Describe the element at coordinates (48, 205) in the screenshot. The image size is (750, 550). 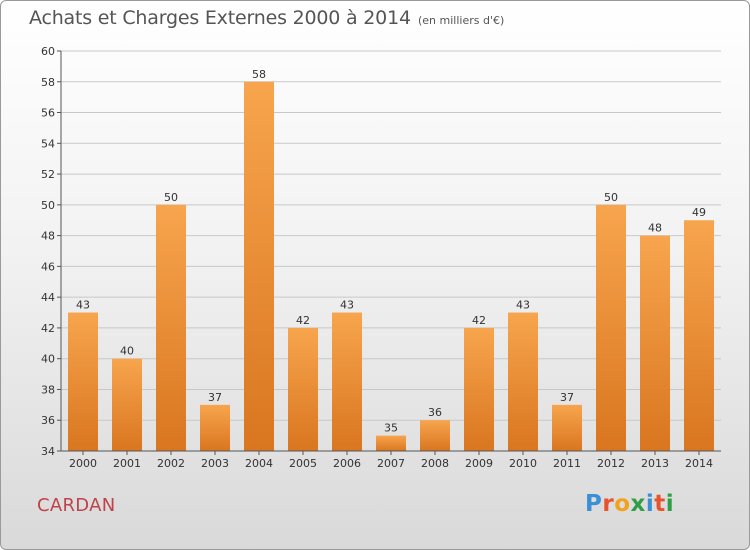
I see `y-tick-label: 50` at that location.